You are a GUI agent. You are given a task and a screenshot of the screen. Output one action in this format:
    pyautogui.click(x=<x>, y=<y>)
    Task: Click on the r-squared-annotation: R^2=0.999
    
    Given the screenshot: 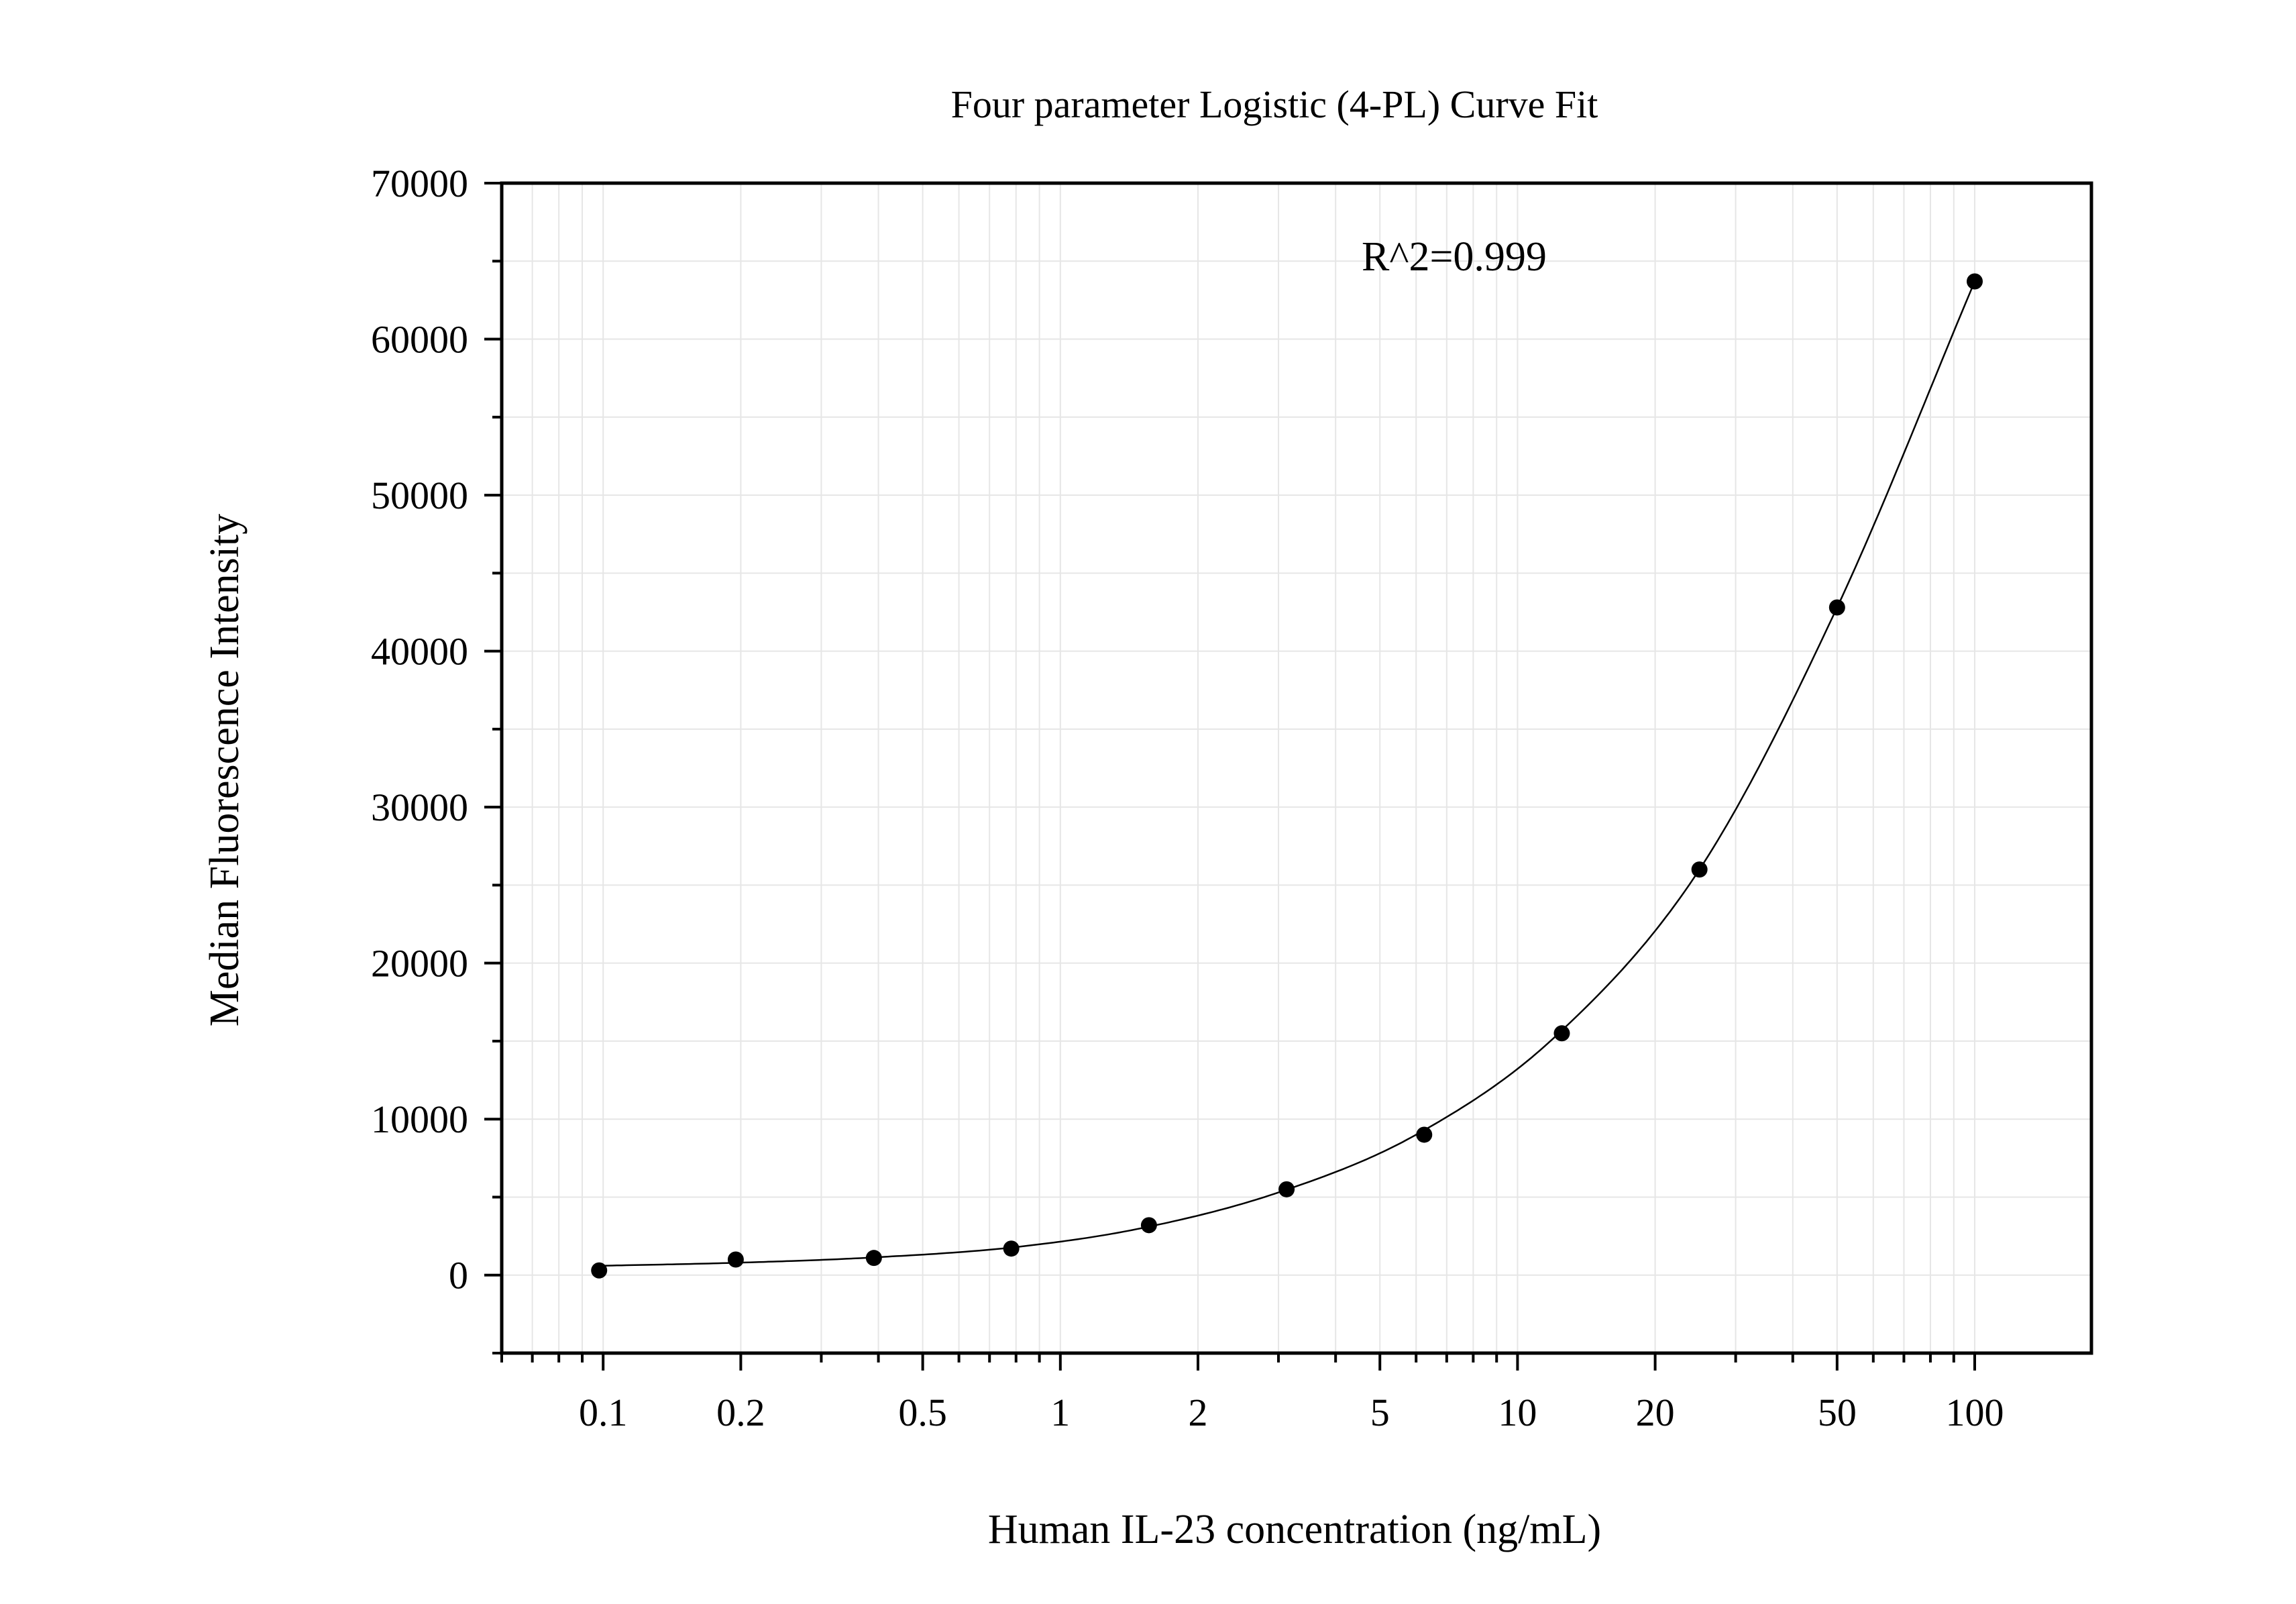 What is the action you would take?
    pyautogui.click(x=1455, y=257)
    